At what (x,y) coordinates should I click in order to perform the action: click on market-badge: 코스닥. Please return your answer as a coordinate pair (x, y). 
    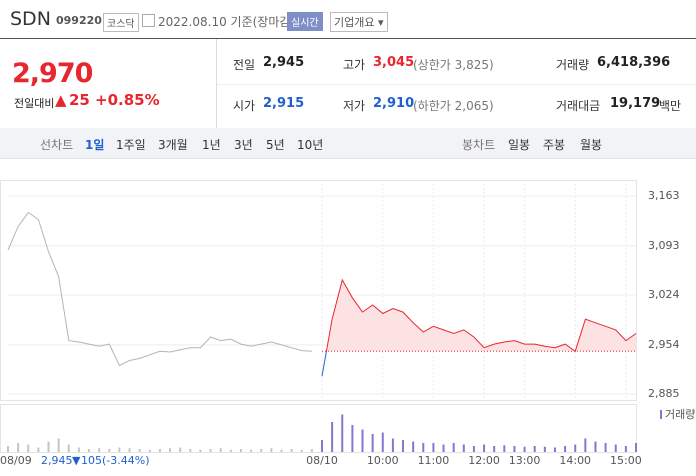
    Looking at the image, I should click on (121, 22).